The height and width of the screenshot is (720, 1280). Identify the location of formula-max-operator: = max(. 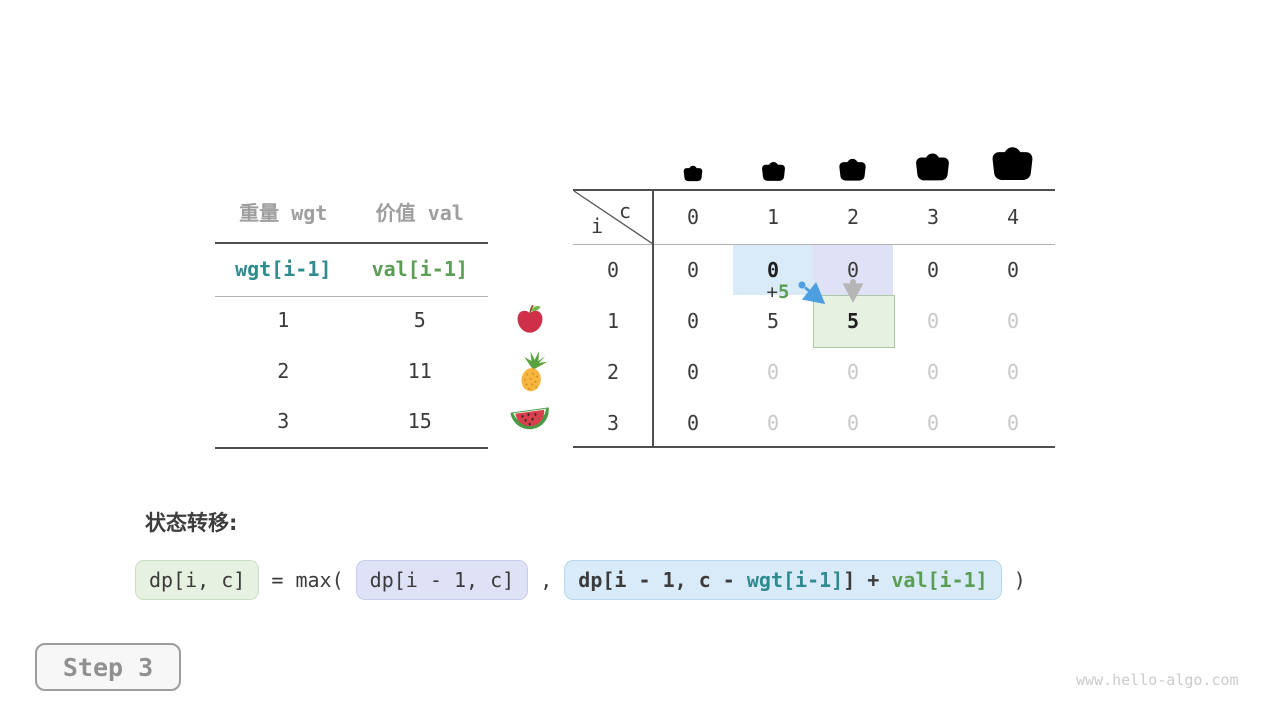
(307, 580).